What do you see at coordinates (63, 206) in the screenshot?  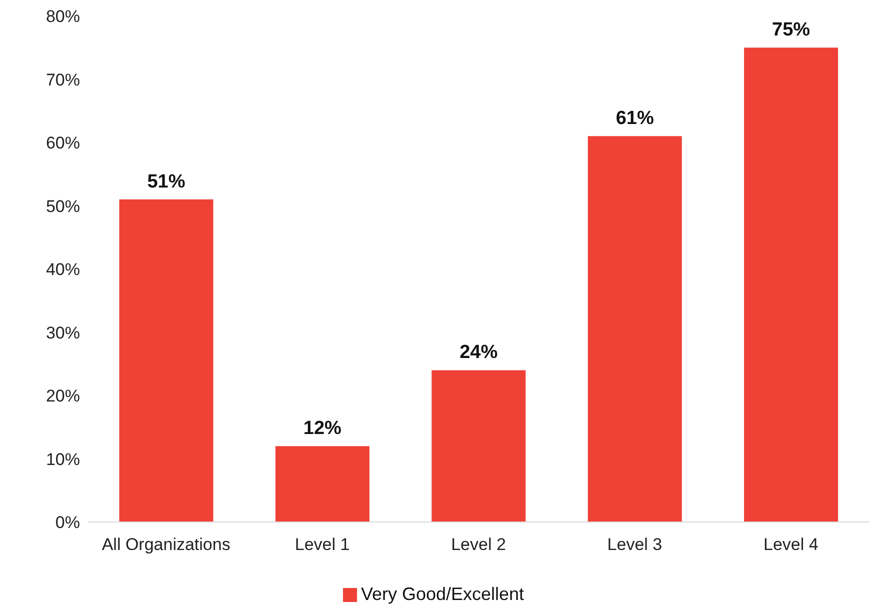 I see `y-tick-label: 50%` at bounding box center [63, 206].